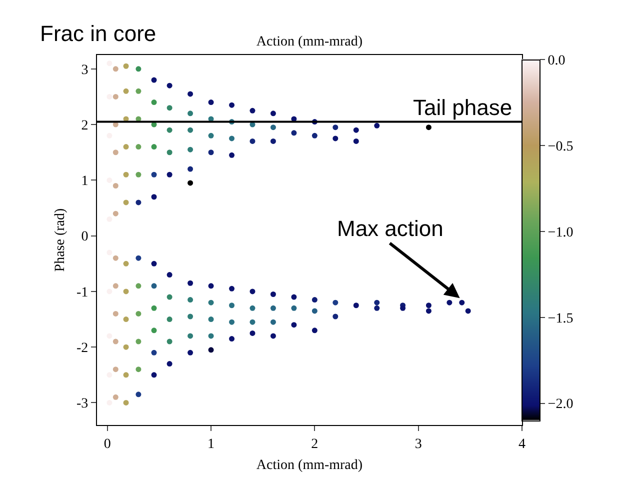 The width and height of the screenshot is (633, 495). I want to click on y-tick-label: 2, so click(84, 126).